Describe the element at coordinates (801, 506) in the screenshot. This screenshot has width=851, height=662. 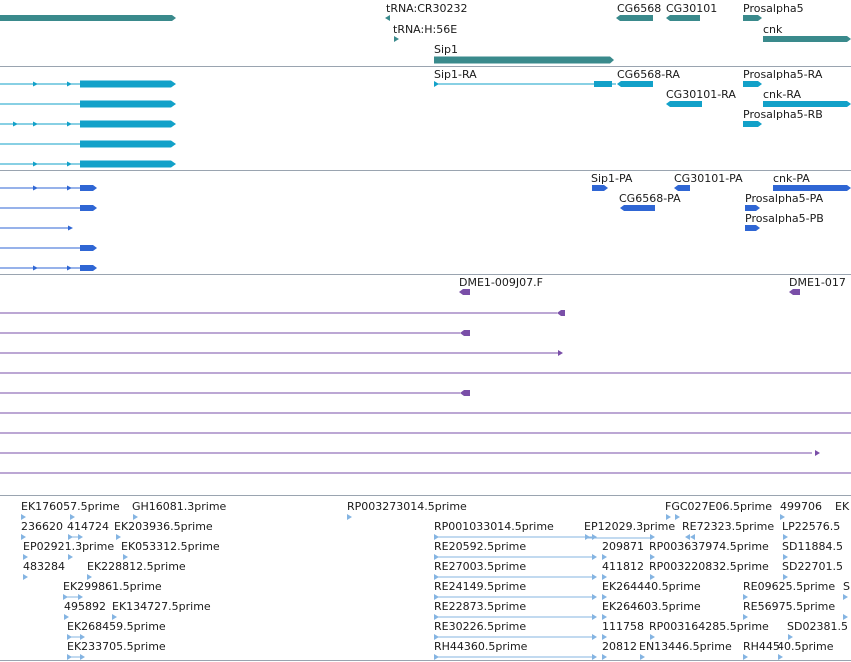
I see `cdna-label: 499706` at that location.